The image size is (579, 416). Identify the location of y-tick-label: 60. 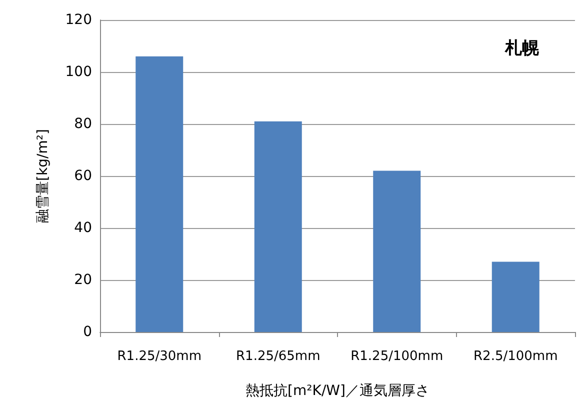
(83, 176).